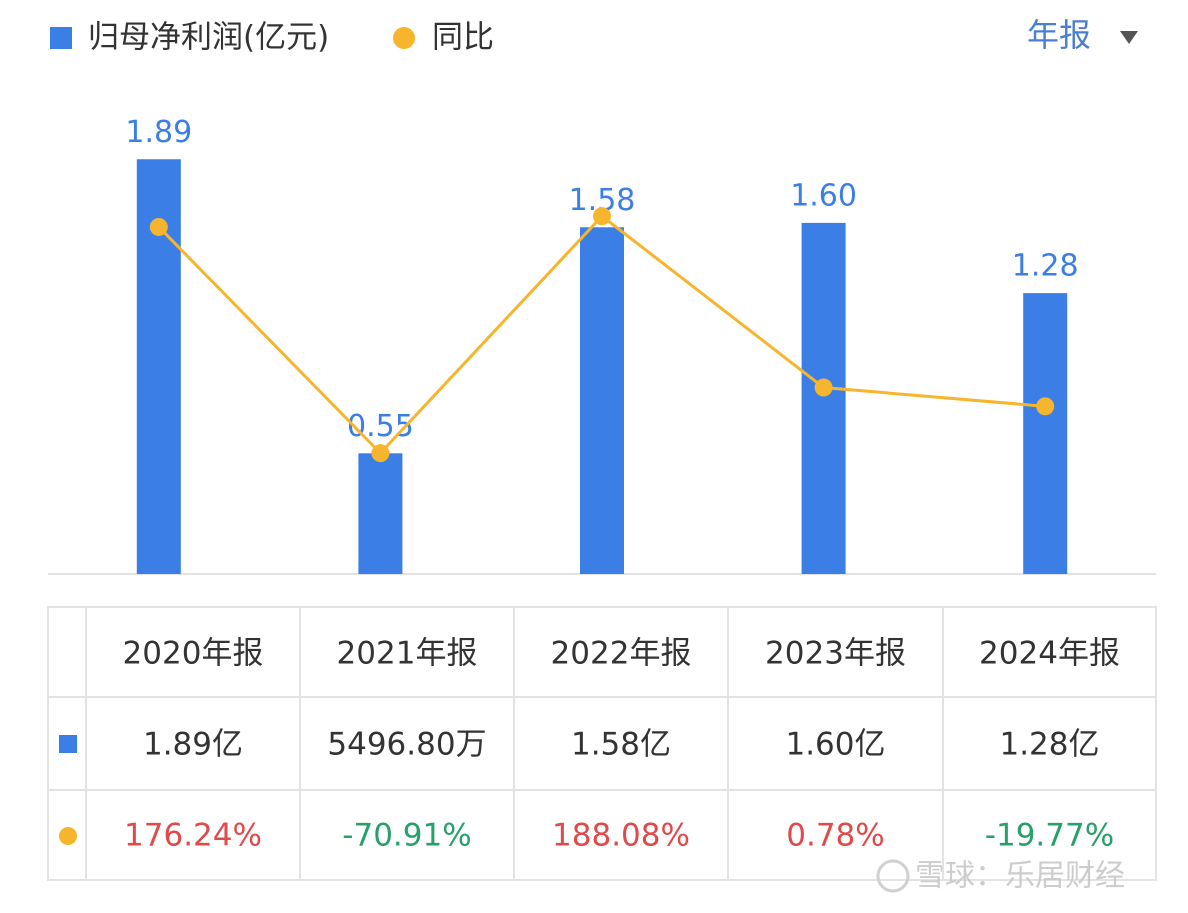 Image resolution: width=1188 pixels, height=913 pixels. I want to click on table-cell: 0.78%, so click(835, 836).